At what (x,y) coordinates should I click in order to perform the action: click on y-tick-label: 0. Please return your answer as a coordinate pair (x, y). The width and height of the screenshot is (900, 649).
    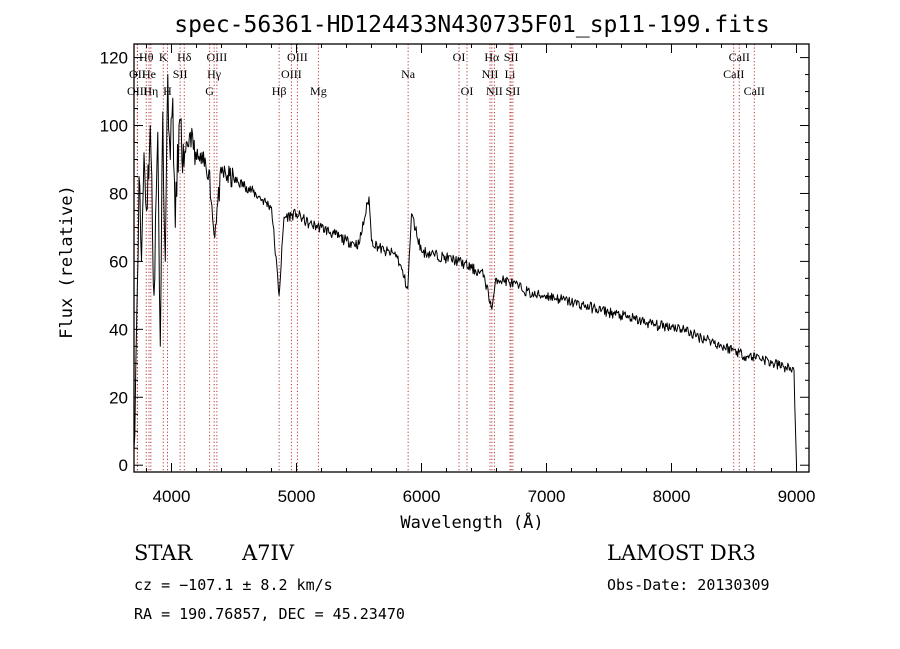
    Looking at the image, I should click on (123, 465).